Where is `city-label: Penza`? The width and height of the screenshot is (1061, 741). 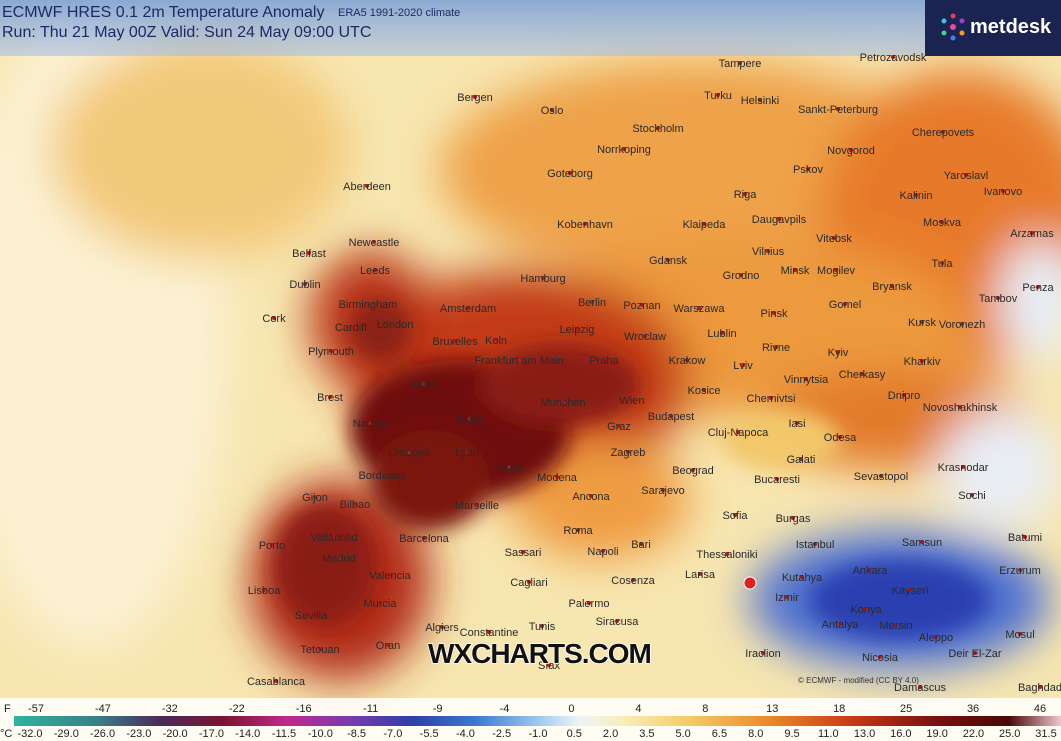 city-label: Penza is located at coordinates (1038, 288).